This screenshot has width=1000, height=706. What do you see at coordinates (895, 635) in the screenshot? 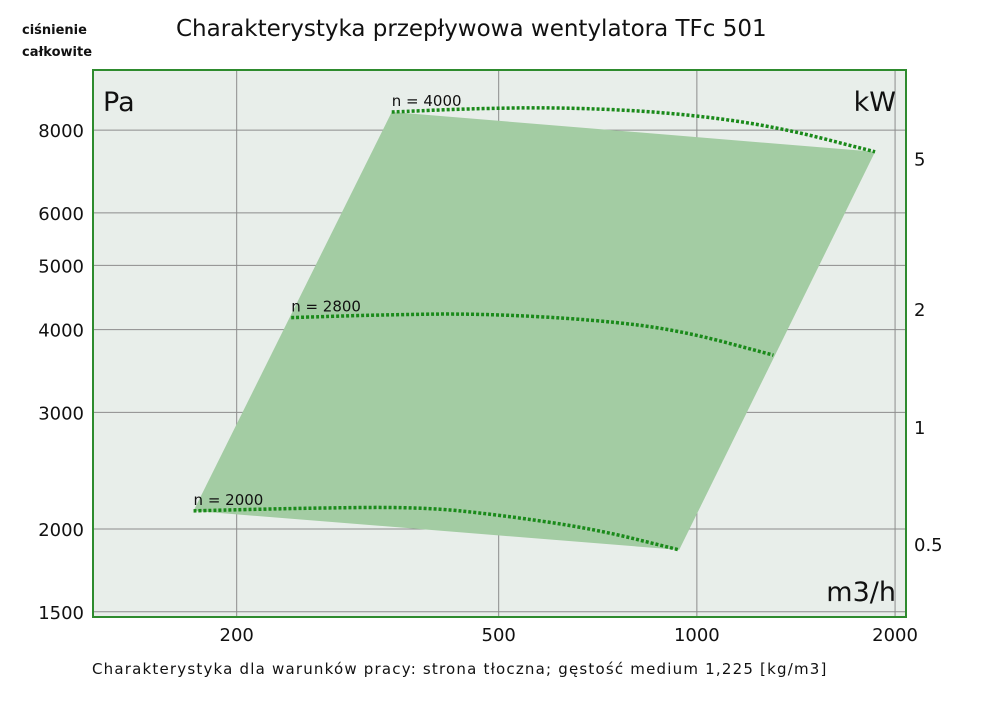
I see `x-tick-label: 2000` at bounding box center [895, 635].